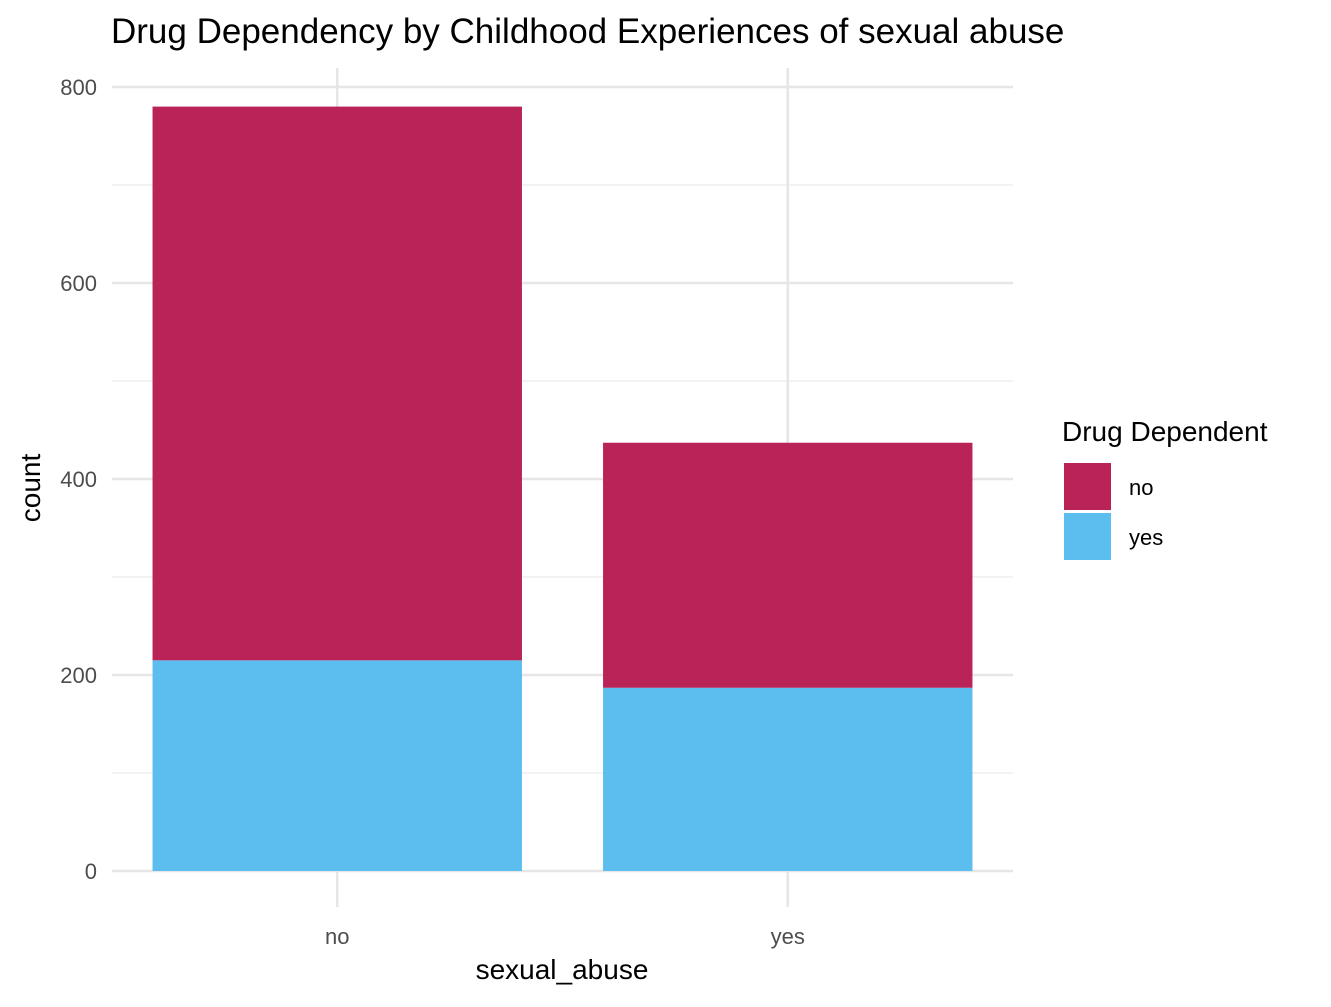  What do you see at coordinates (788, 779) in the screenshot?
I see `bar-yes-yes` at bounding box center [788, 779].